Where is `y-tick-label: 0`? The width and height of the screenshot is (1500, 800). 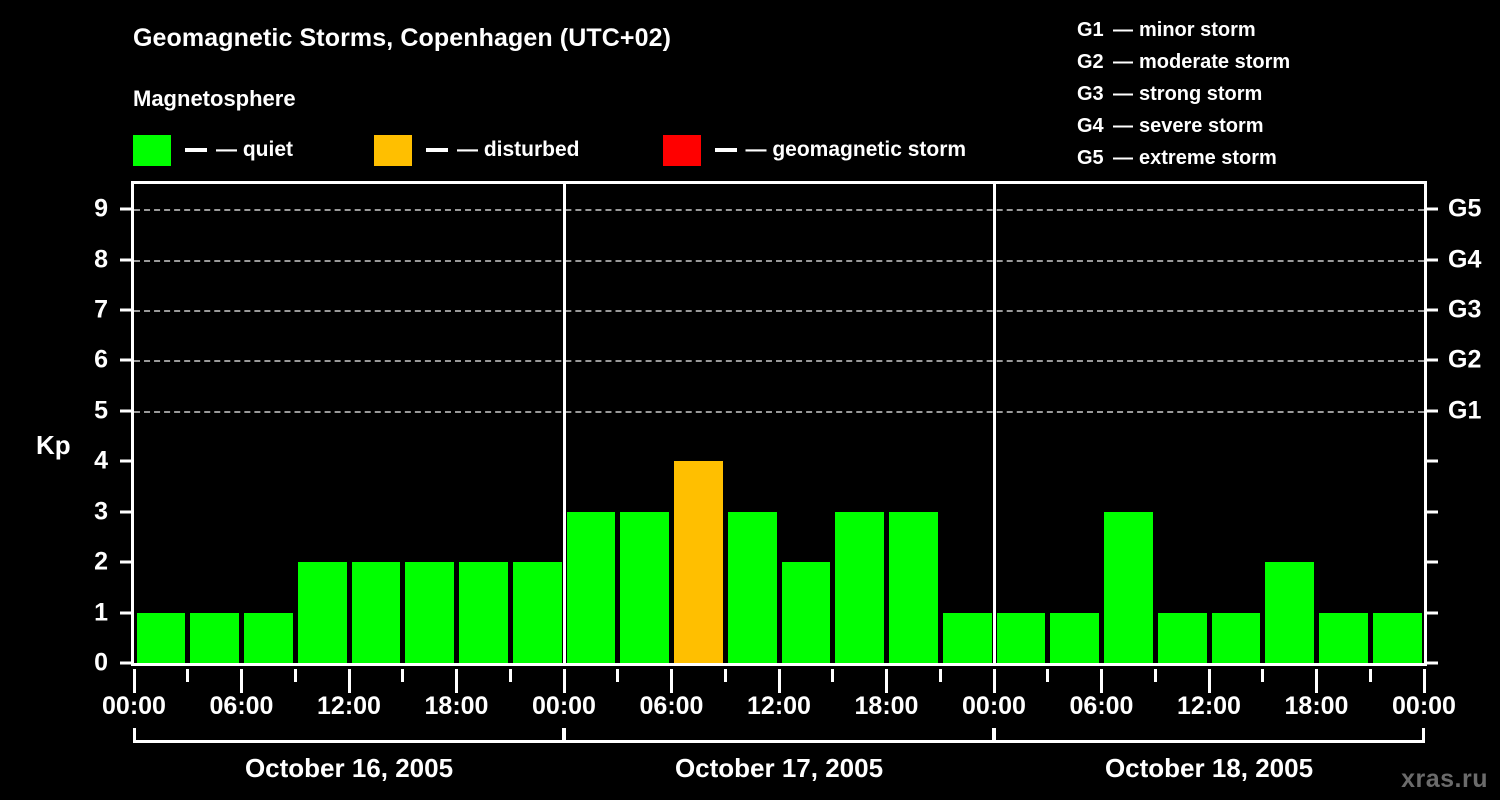 y-tick-label: 0 is located at coordinates (101, 662).